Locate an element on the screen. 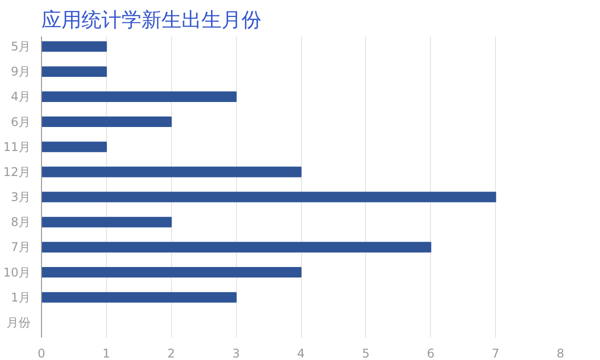 The height and width of the screenshot is (360, 600). x-tick-label: 4 is located at coordinates (301, 353).